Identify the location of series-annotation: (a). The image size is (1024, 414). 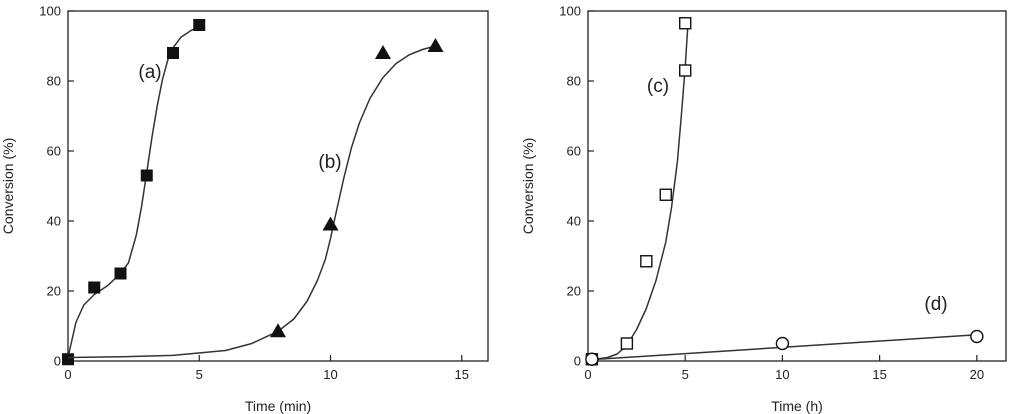
(149, 72).